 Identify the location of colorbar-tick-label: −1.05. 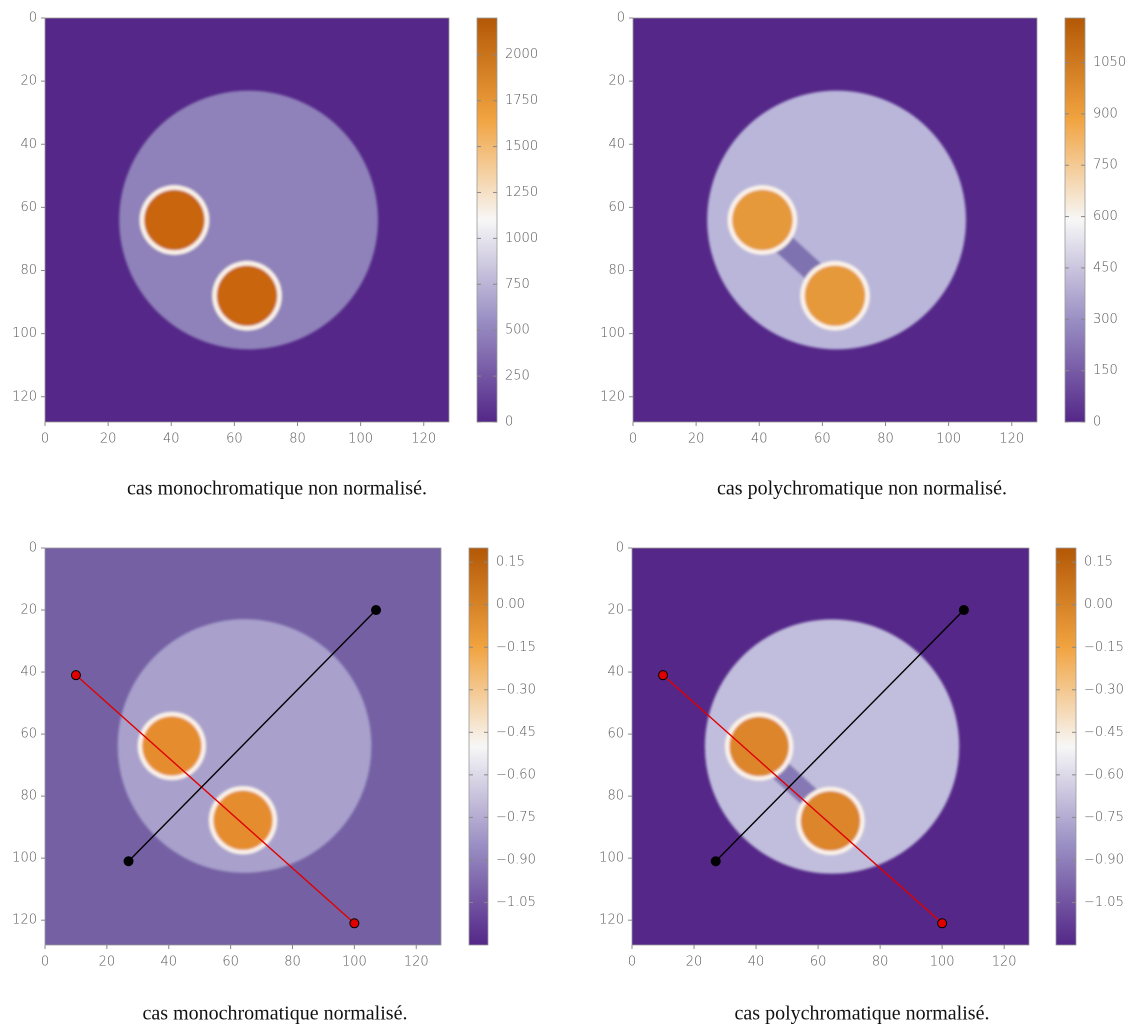
(516, 902).